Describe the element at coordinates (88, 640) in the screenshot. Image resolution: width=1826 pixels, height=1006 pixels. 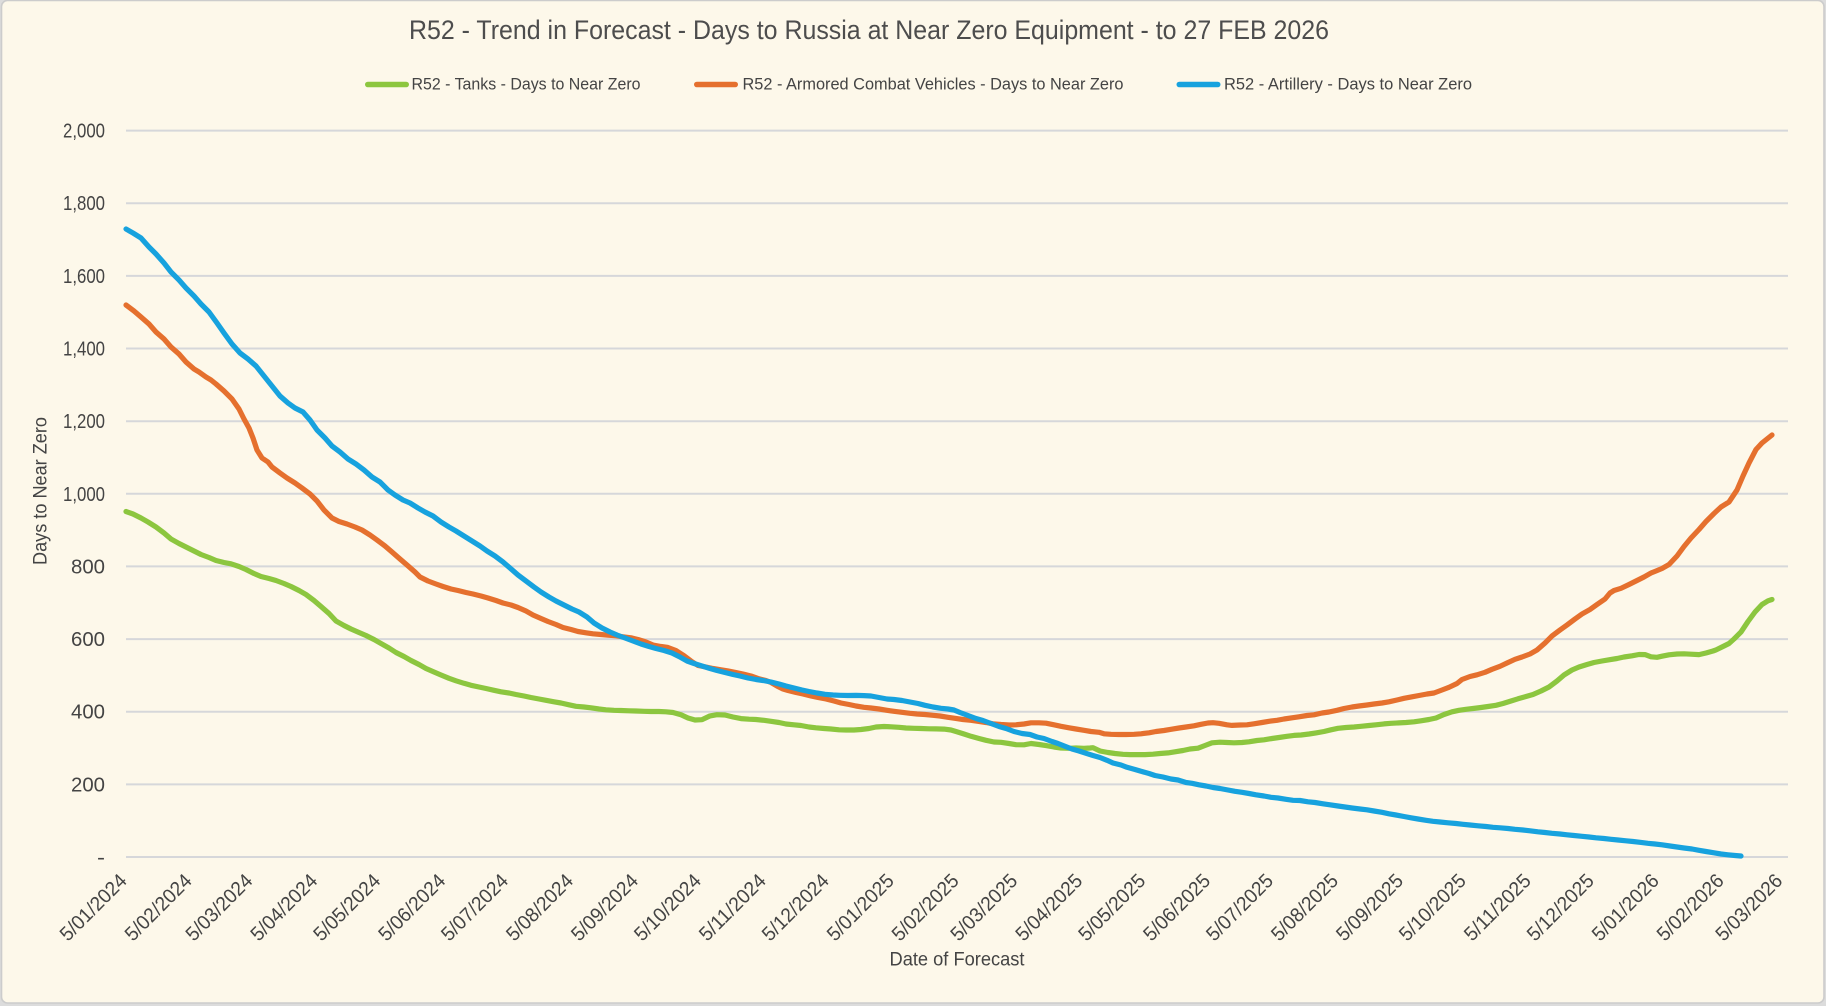
I see `svg-text: 600` at that location.